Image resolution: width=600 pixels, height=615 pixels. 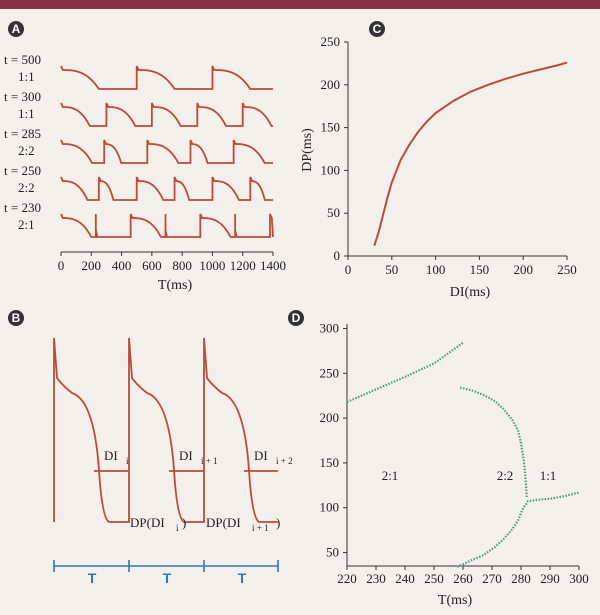 What do you see at coordinates (273, 265) in the screenshot?
I see `x-tick-label: 1400` at bounding box center [273, 265].